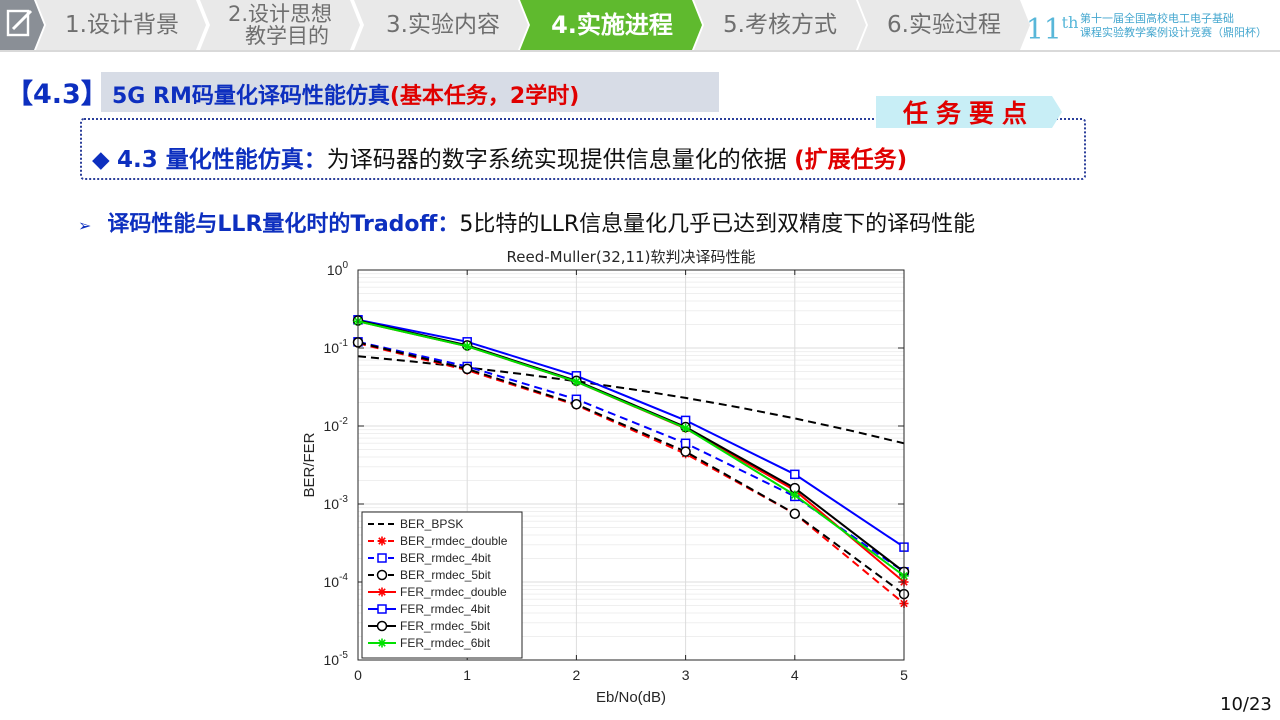 The image size is (1280, 720). What do you see at coordinates (445, 643) in the screenshot?
I see `legend-label-FER_rmdec_6bit: FER_rmdec_6bit` at bounding box center [445, 643].